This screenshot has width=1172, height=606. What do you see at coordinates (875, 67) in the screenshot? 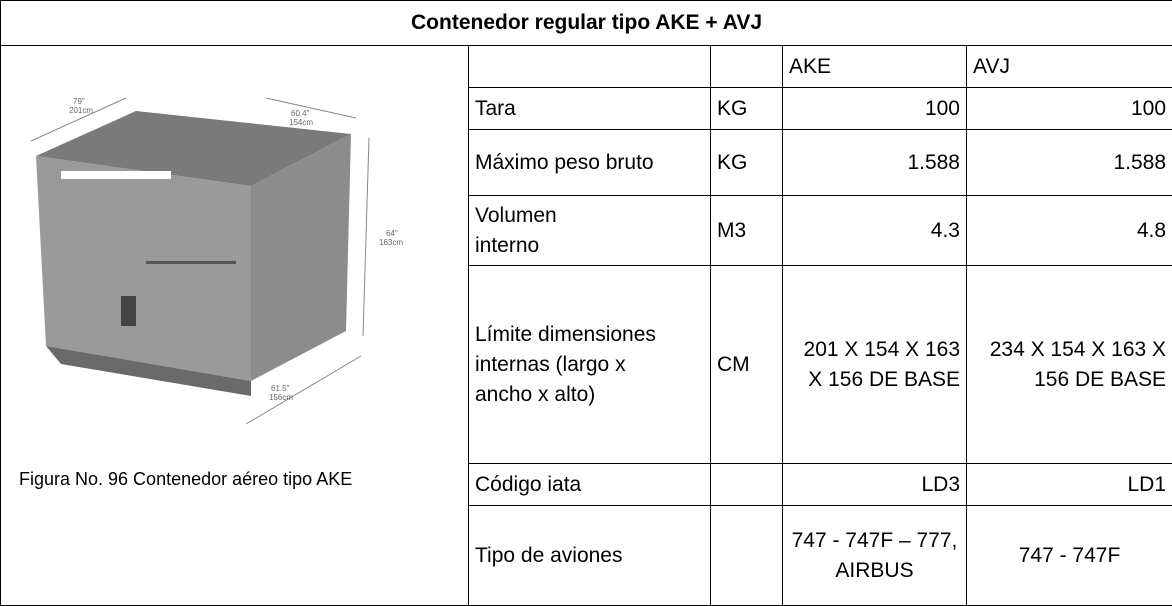
I see `column-header: AKE` at bounding box center [875, 67].